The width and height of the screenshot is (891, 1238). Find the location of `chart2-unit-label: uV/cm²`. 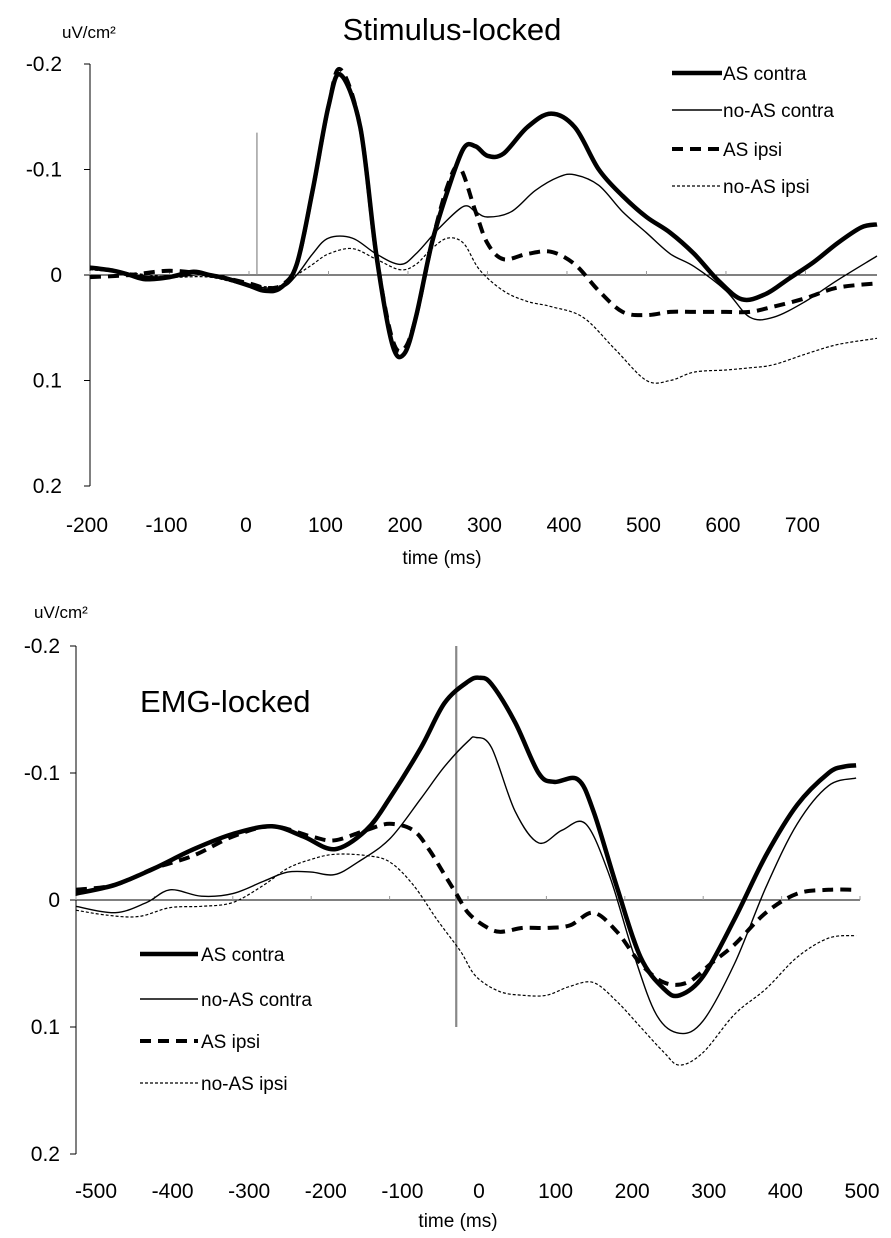

chart2-unit-label: uV/cm² is located at coordinates (61, 612).